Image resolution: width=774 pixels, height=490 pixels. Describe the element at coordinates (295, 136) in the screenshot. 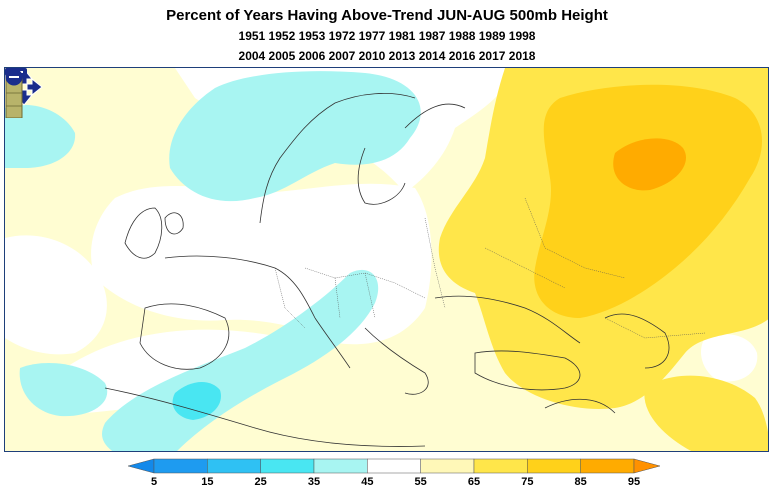

I see `band-35-45-scandinavia` at that location.